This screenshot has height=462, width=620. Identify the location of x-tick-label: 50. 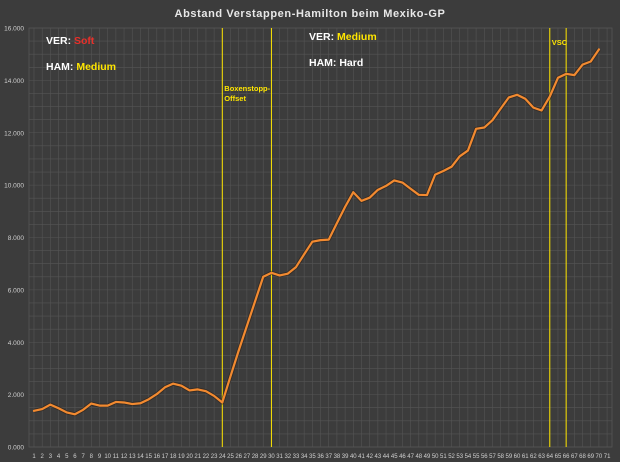
(435, 457).